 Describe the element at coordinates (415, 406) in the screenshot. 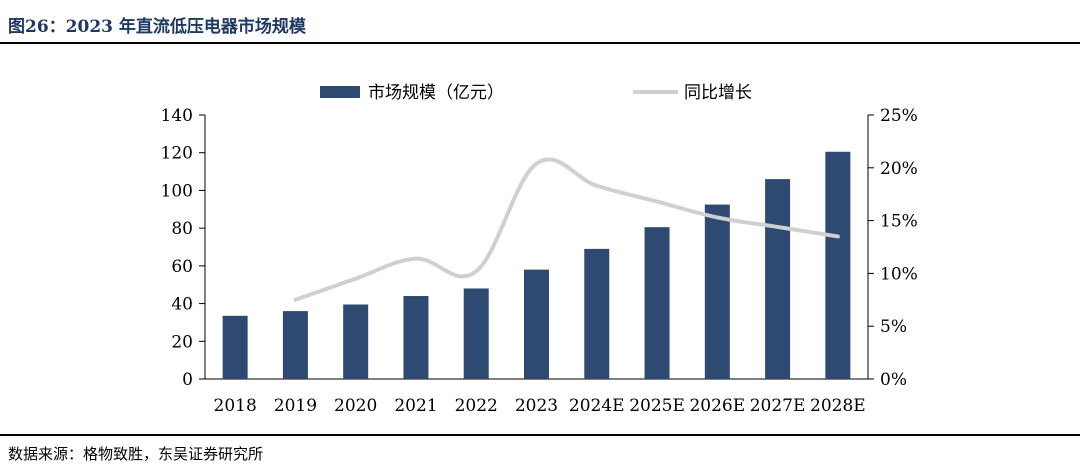

I see `x-tick-label: 2021` at that location.